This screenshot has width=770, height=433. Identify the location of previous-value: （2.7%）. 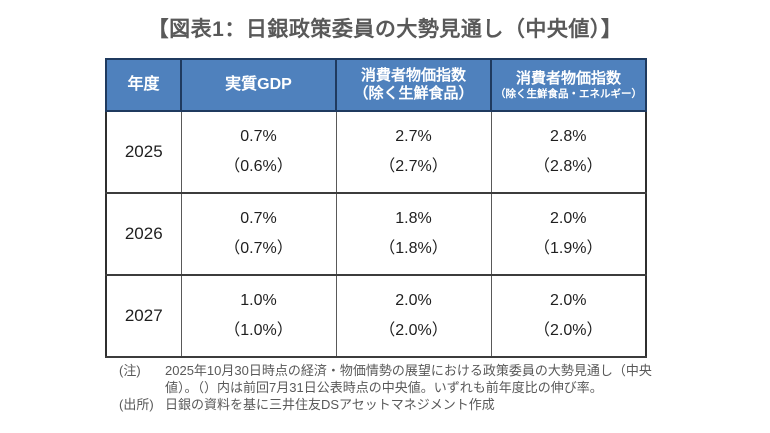
(413, 166).